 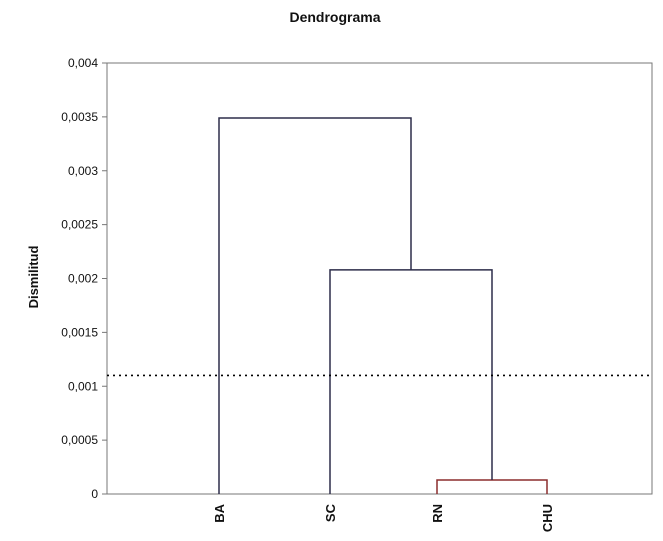 I want to click on leaf-label-chu: CHU, so click(x=547, y=518).